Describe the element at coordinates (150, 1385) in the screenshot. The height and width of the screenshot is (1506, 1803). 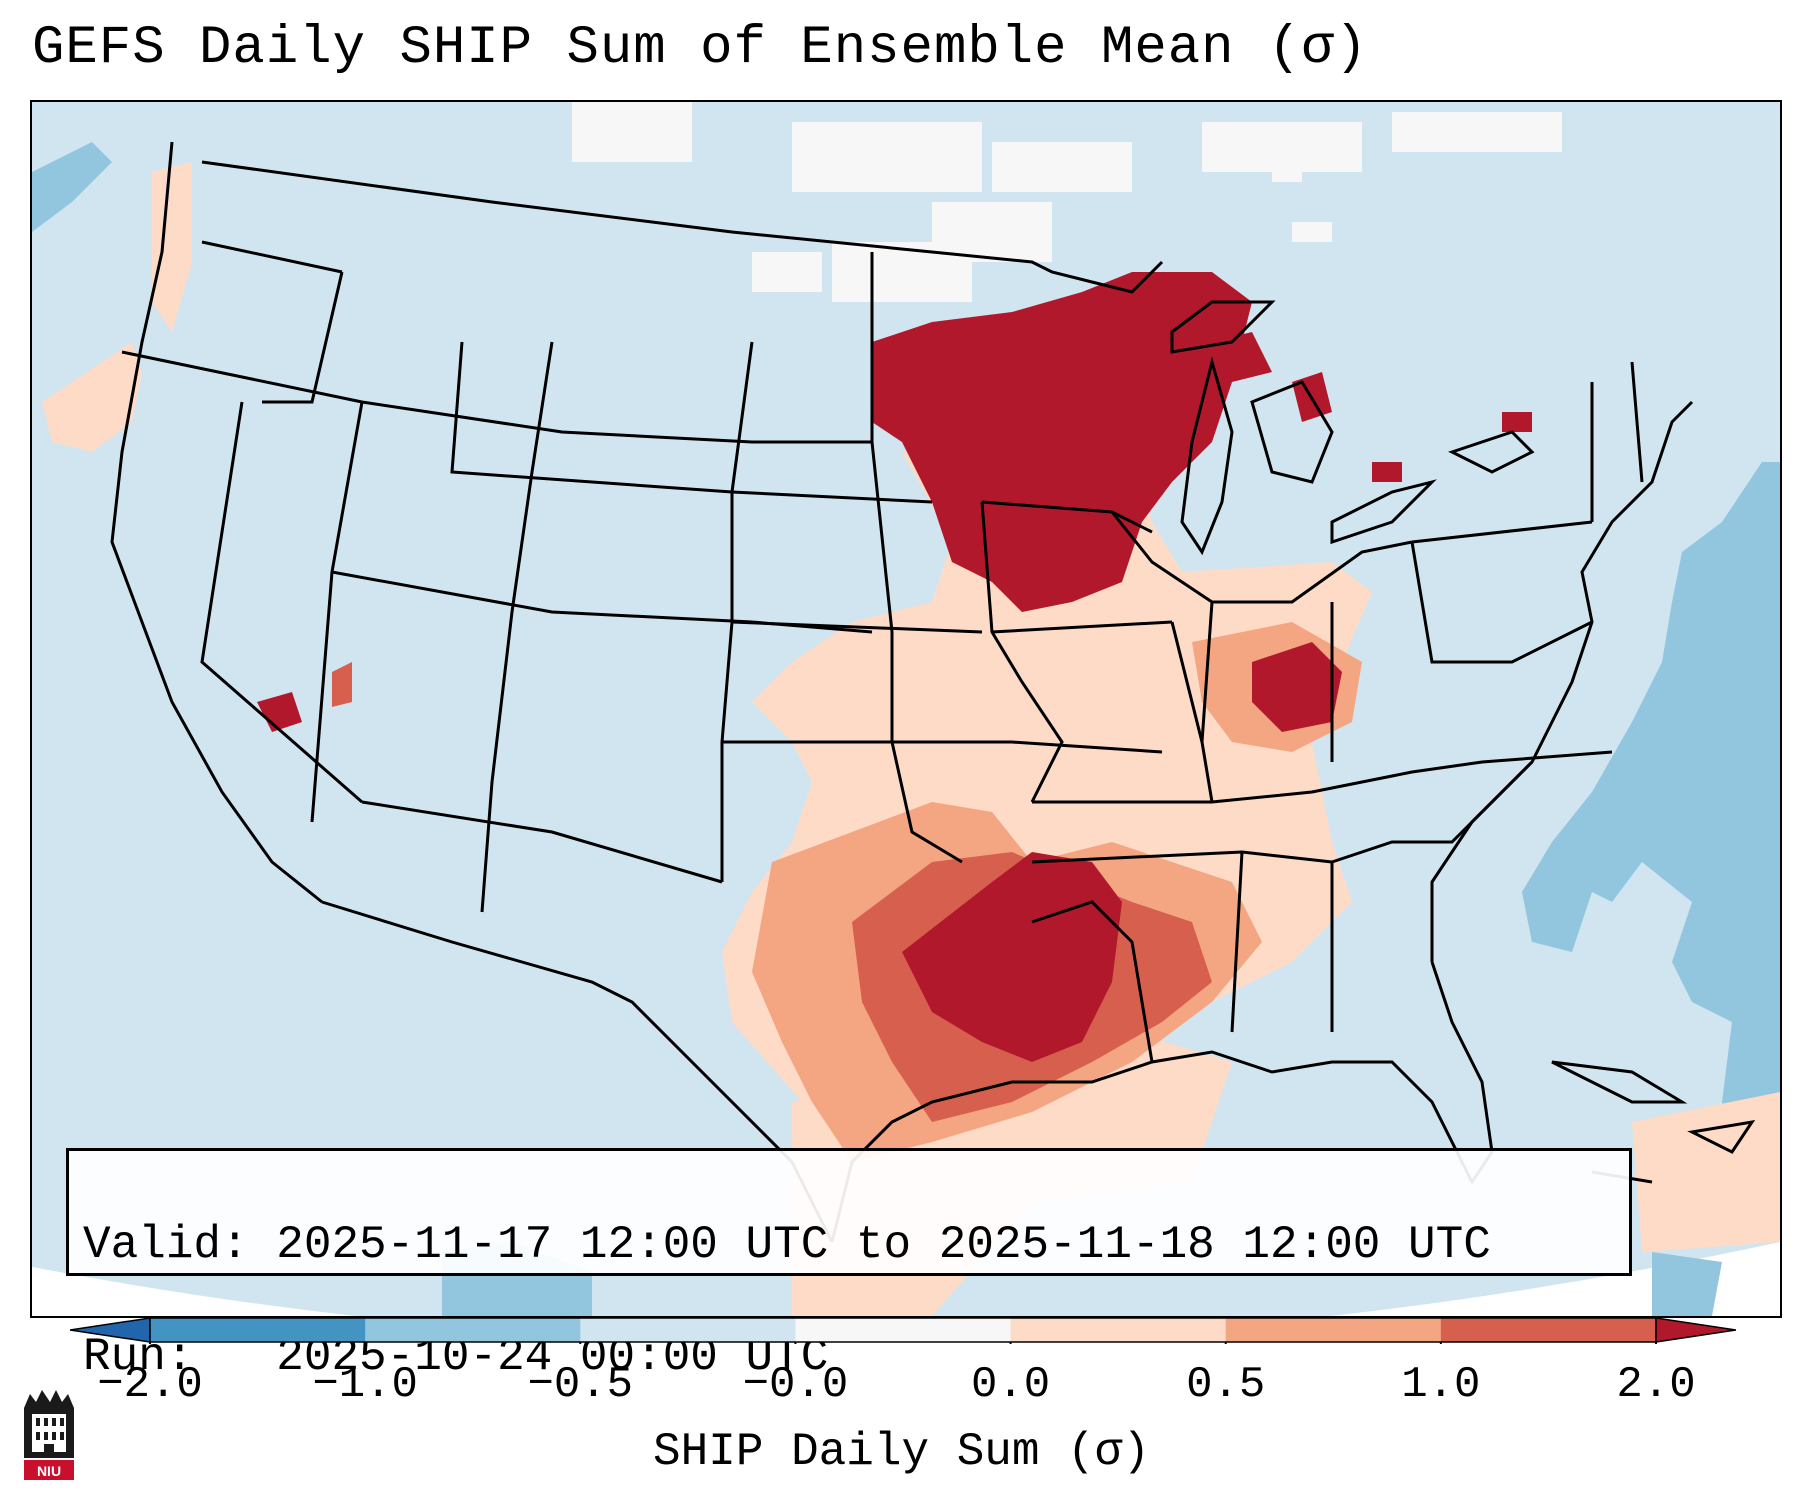
I see `colorbar-tick-label: −2.0` at that location.